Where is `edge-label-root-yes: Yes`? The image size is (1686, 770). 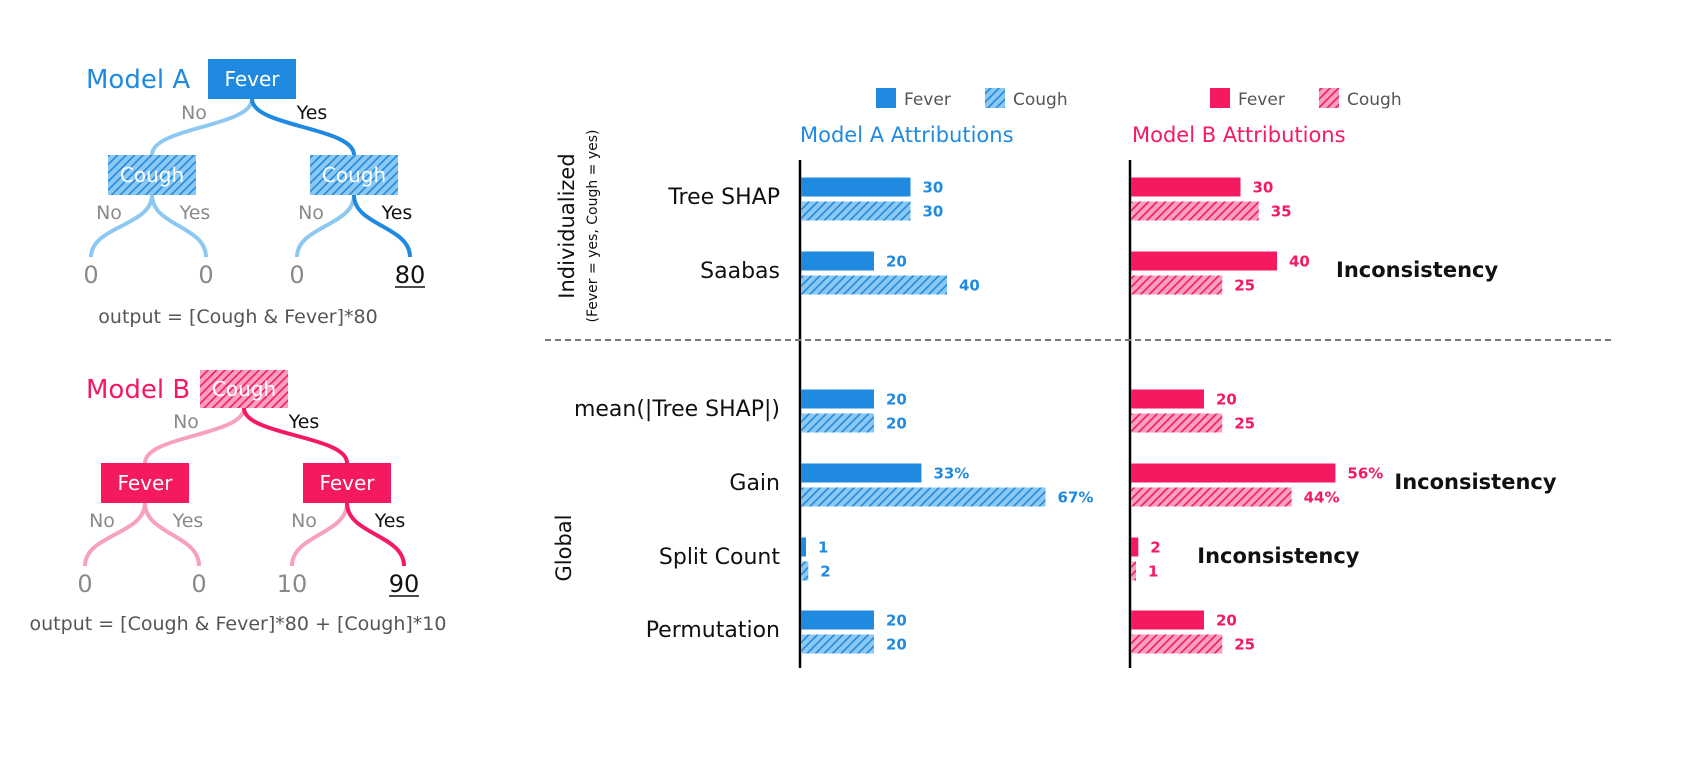 edge-label-root-yes: Yes is located at coordinates (304, 422).